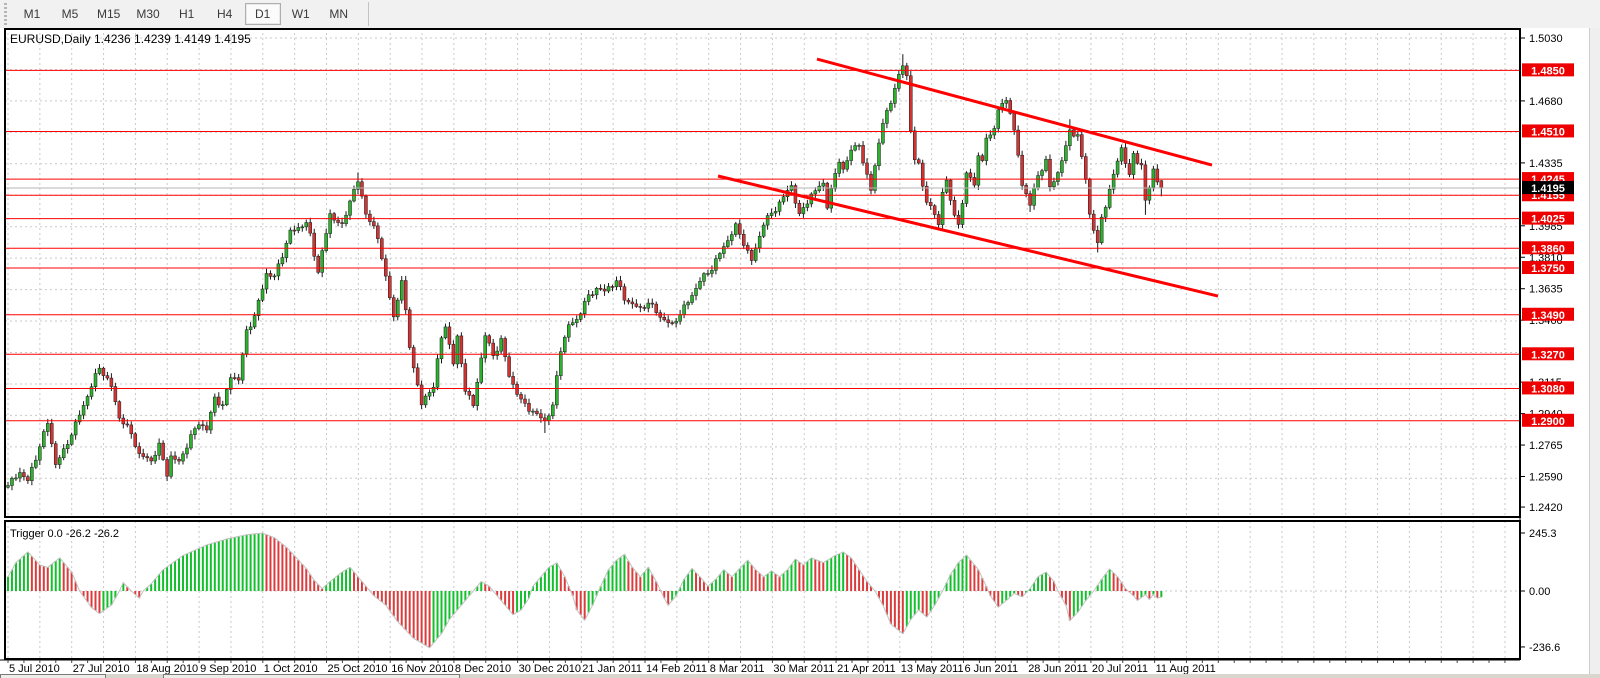 This screenshot has height=678, width=1600. Describe the element at coordinates (550, 668) in the screenshot. I see `date-label: 30 Dec 2010` at that location.